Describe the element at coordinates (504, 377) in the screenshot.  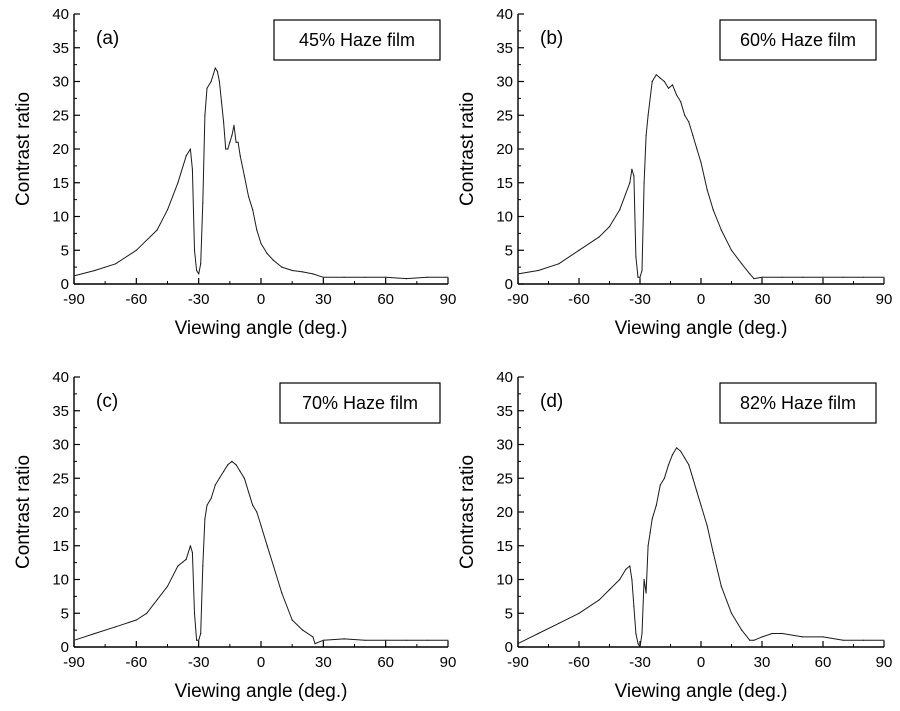
I see `y-tick-label: 40` at that location.